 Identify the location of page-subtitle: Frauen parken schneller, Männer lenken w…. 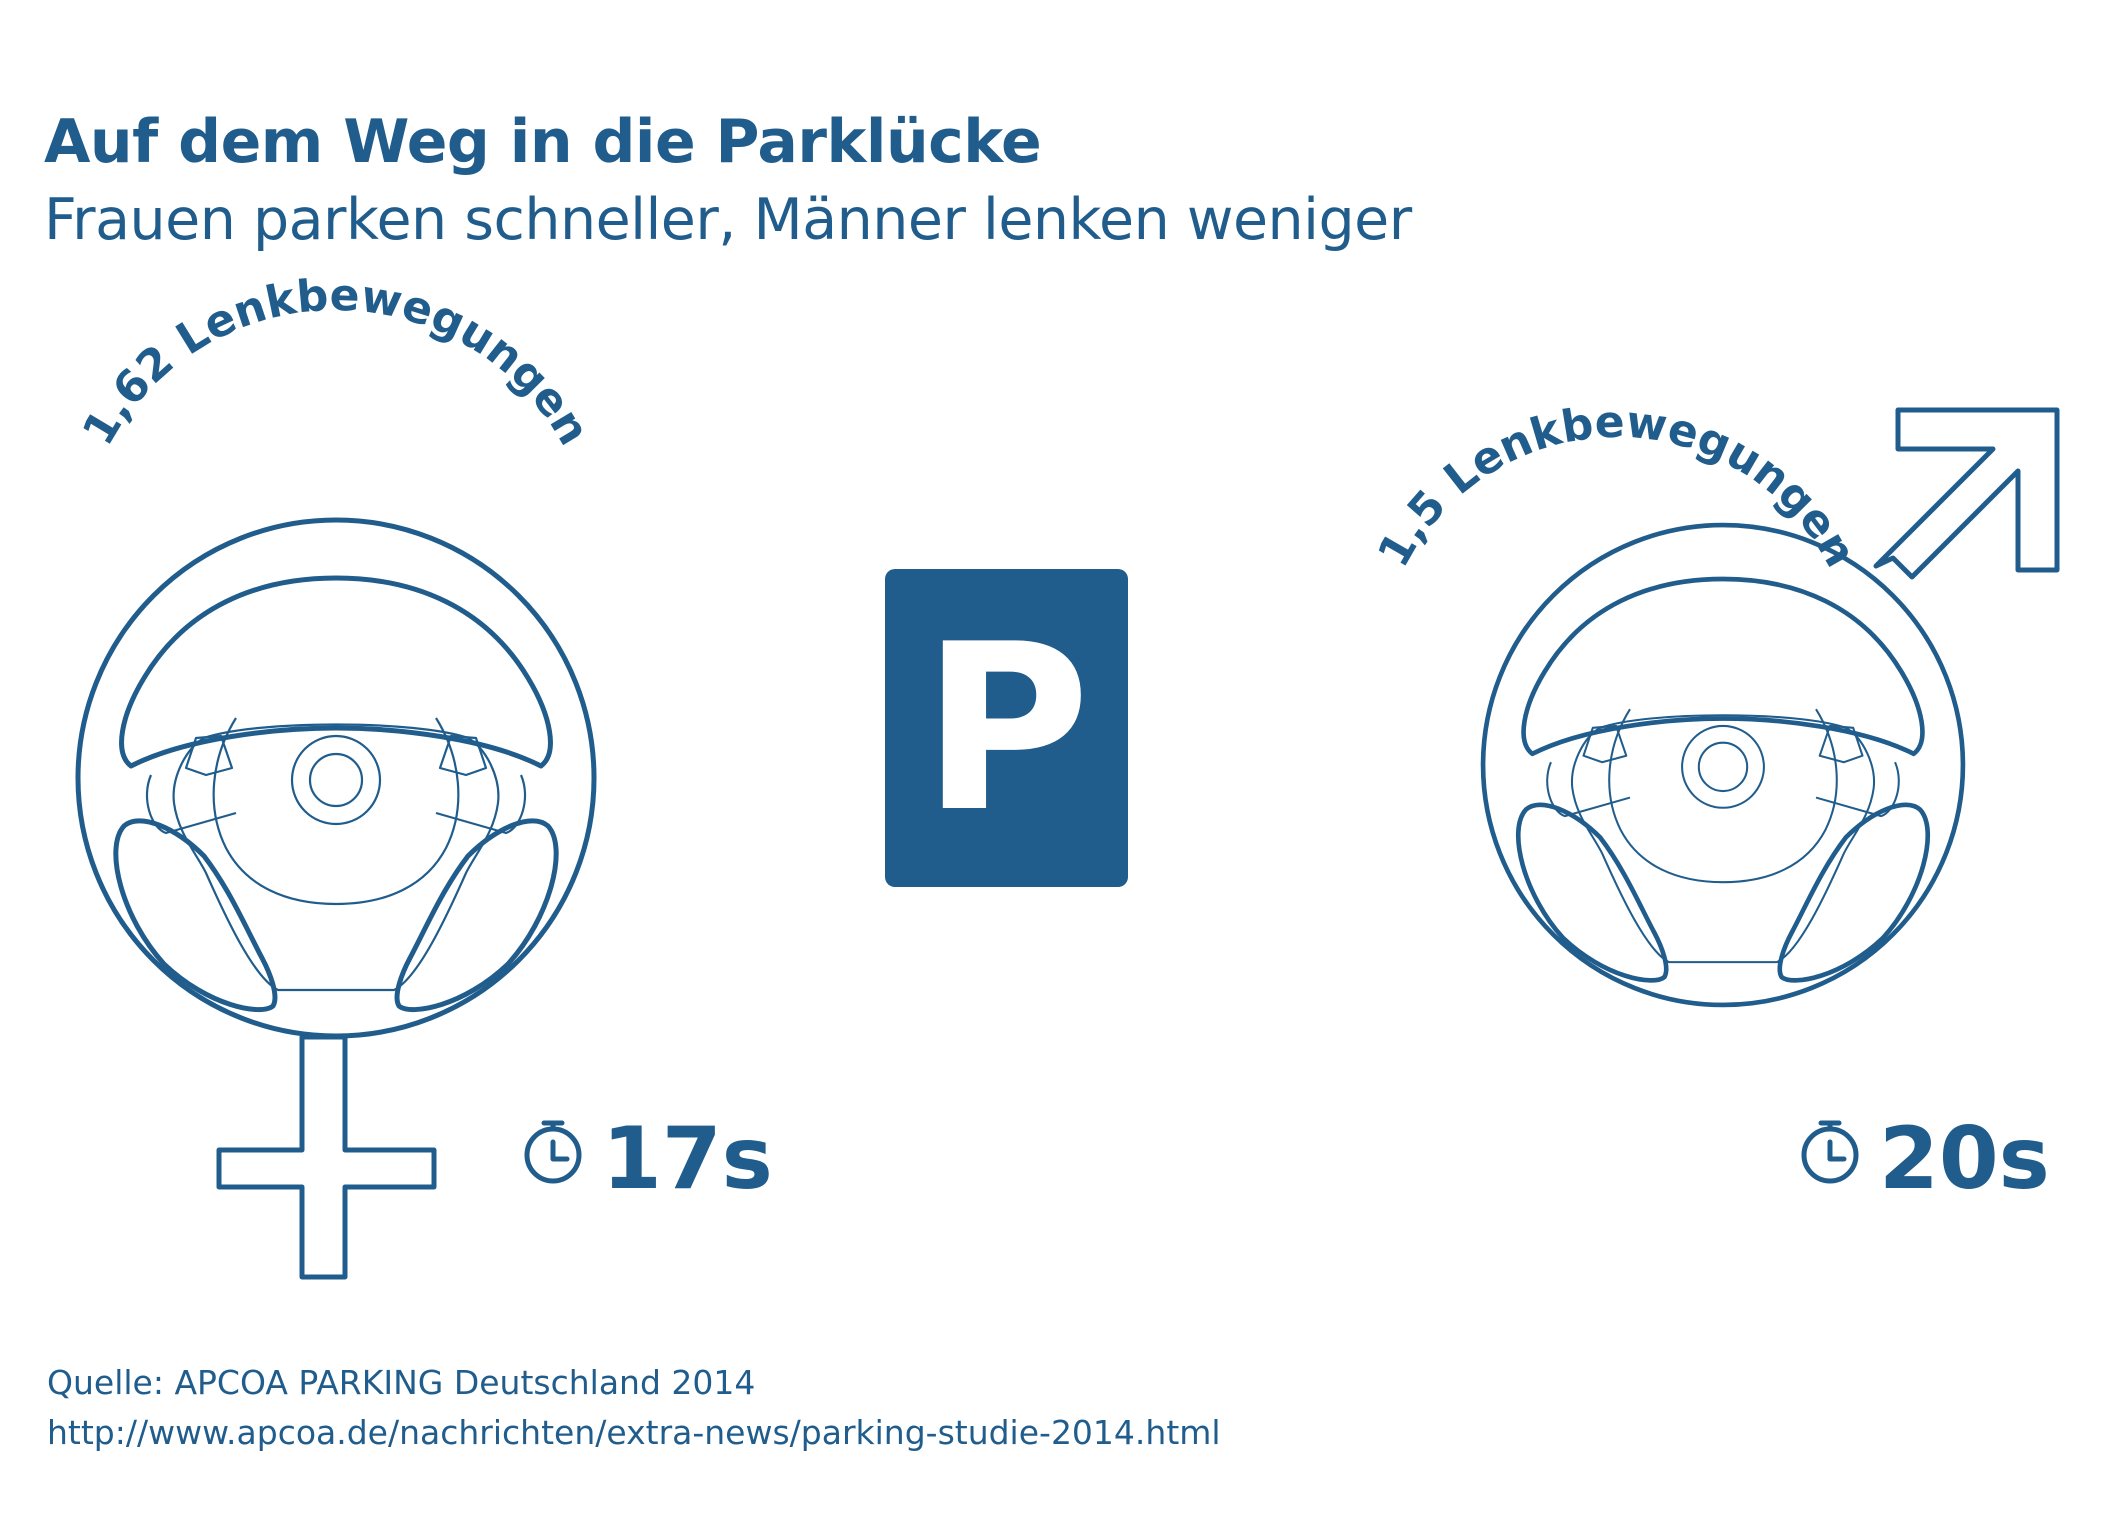
(728, 220).